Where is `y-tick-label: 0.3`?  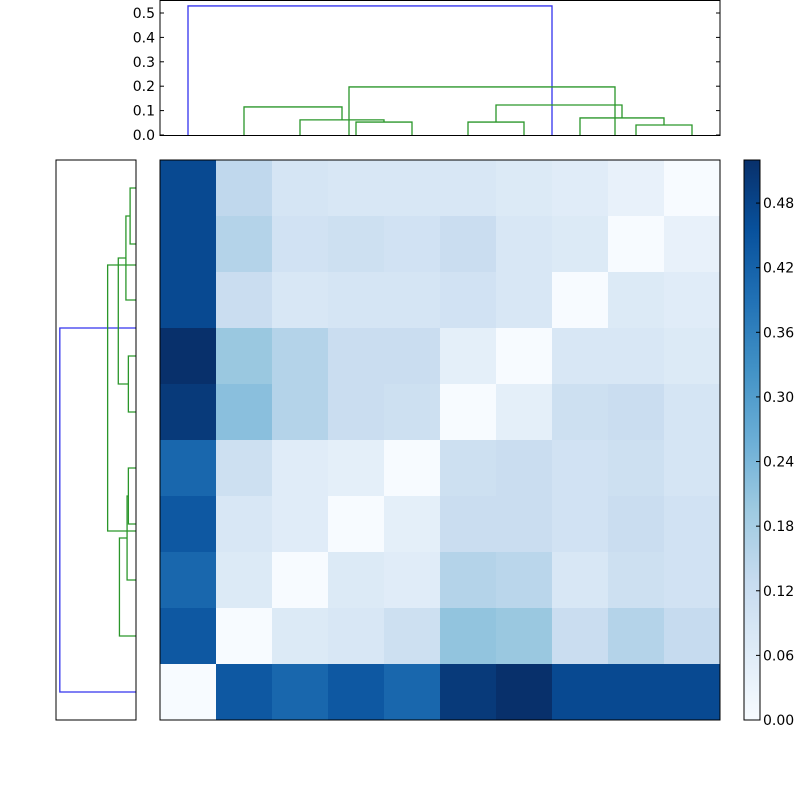 y-tick-label: 0.3 is located at coordinates (144, 63).